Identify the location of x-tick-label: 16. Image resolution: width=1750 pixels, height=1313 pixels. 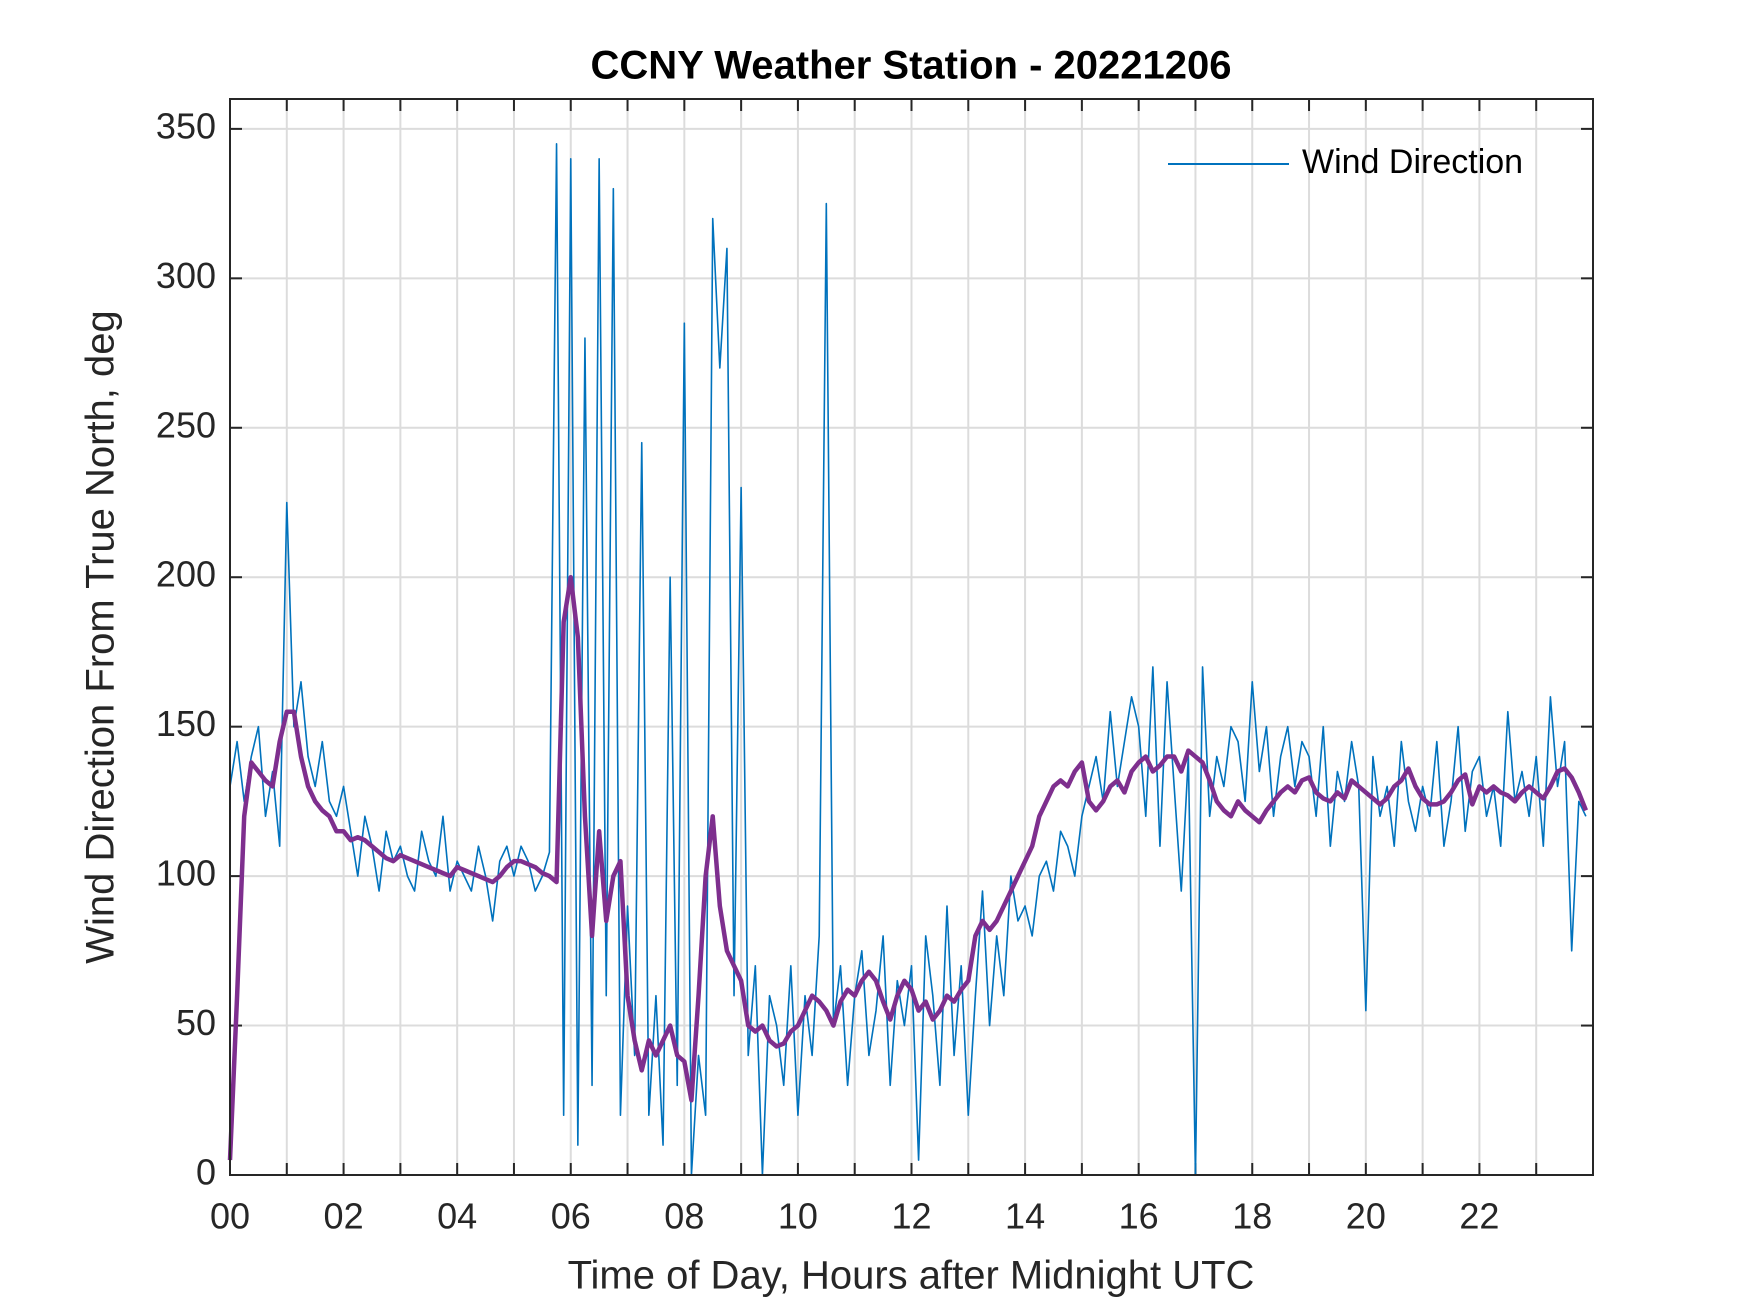
(1139, 1216).